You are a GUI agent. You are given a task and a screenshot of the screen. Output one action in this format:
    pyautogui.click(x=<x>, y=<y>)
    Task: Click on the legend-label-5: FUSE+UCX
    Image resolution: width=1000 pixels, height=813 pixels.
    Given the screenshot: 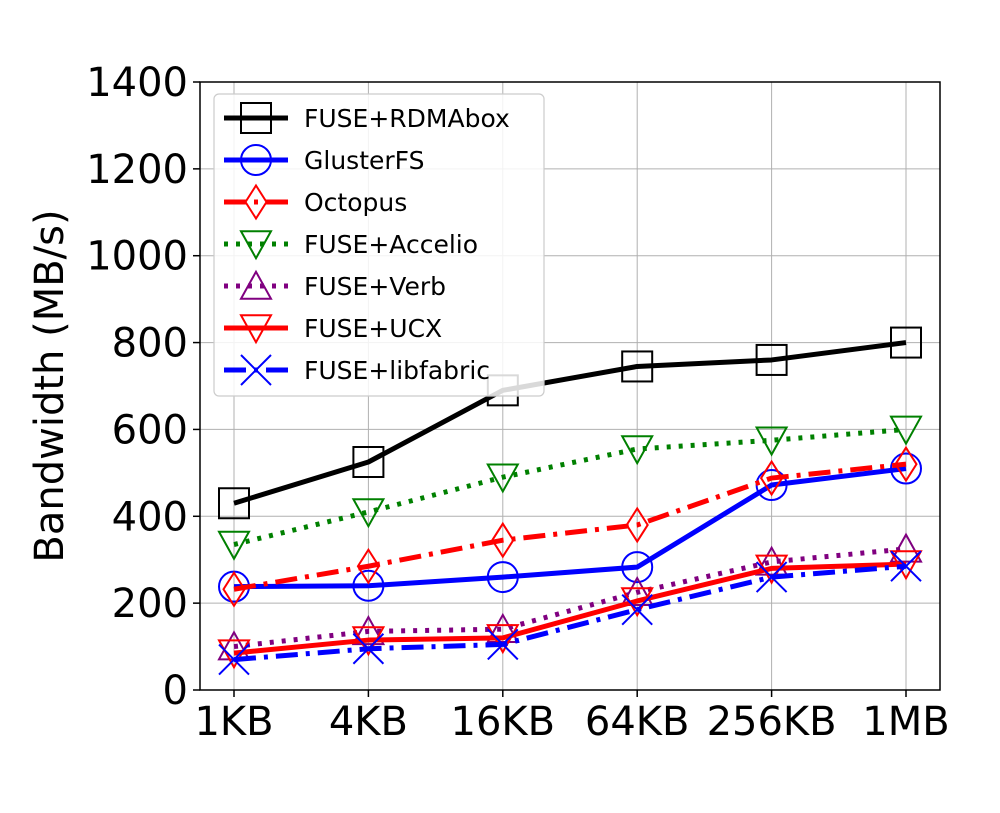 What is the action you would take?
    pyautogui.click(x=373, y=328)
    